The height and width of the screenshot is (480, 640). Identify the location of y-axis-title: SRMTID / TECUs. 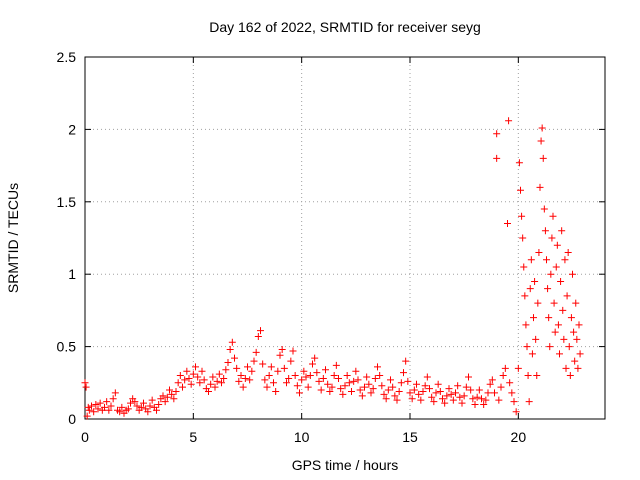
(13, 238).